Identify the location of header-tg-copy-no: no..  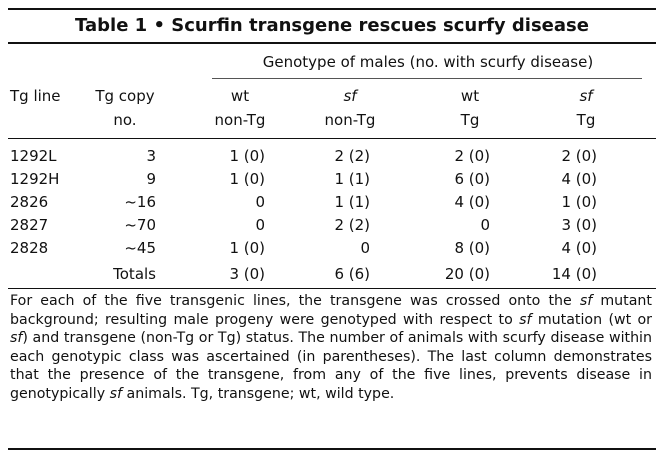
(125, 120).